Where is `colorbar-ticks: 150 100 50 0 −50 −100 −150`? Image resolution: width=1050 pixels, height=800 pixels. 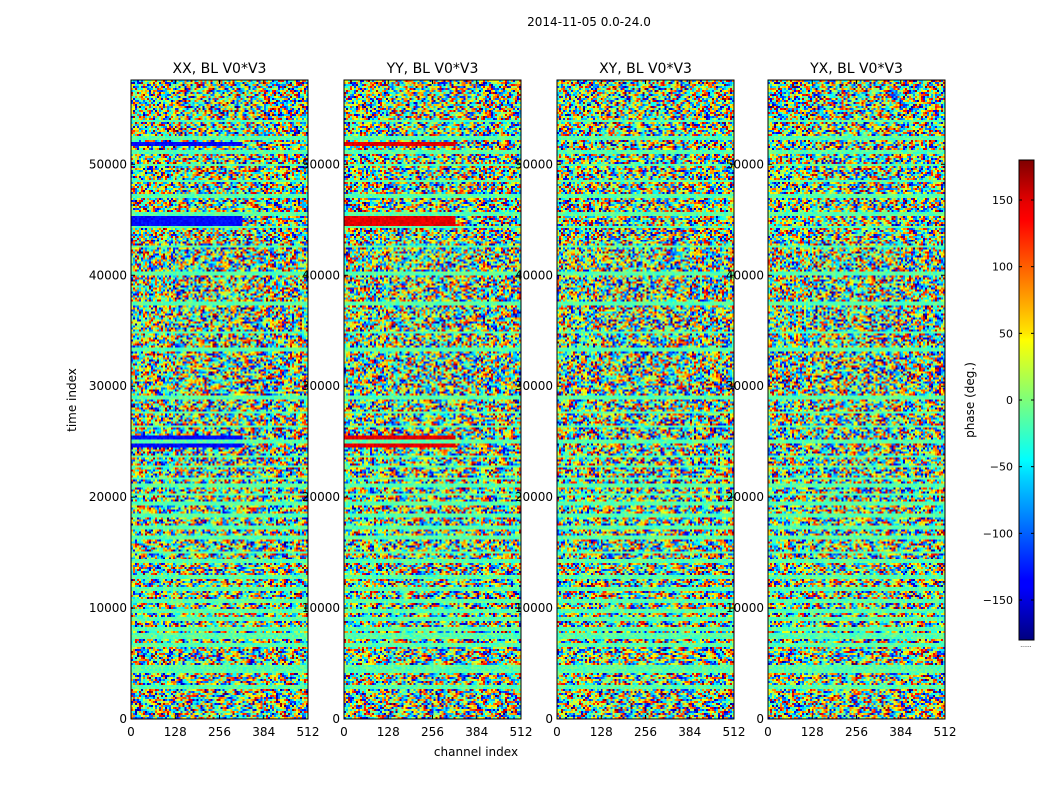
colorbar-ticks: 150 100 50 0 −50 −100 −150 is located at coordinates (1008, 400).